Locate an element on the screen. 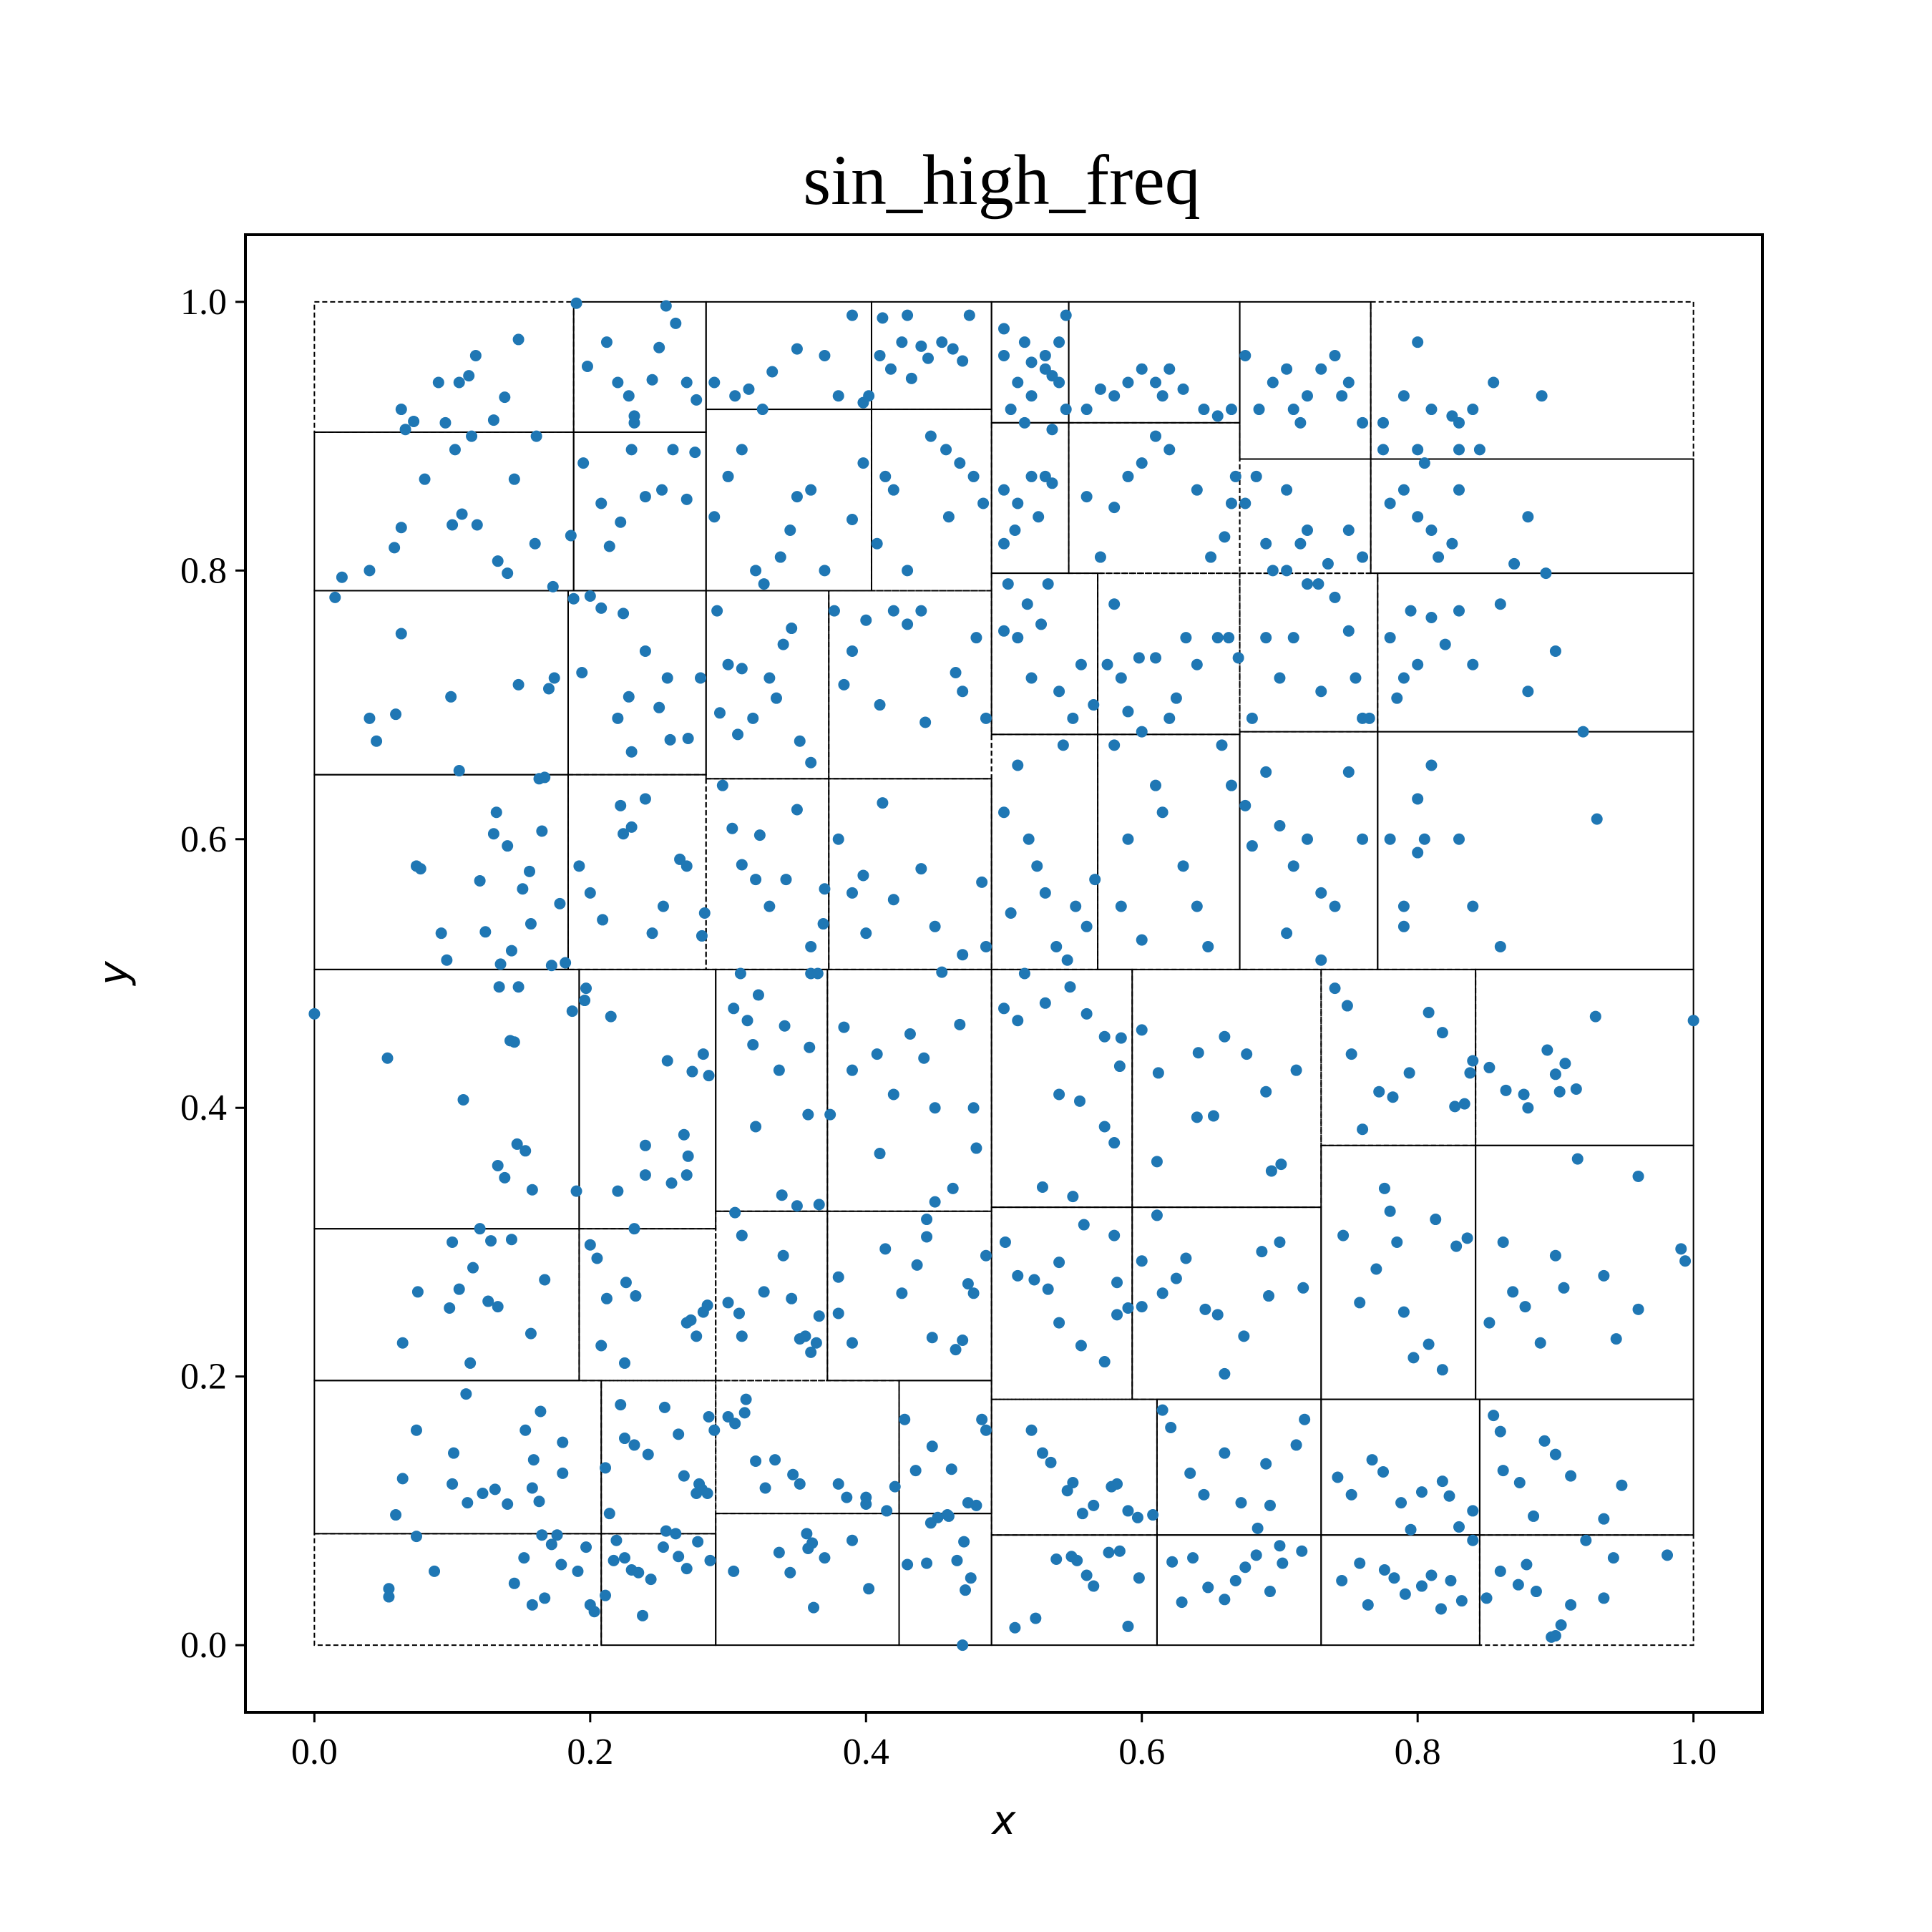  x-tick-label: 0.0 is located at coordinates (314, 1752).